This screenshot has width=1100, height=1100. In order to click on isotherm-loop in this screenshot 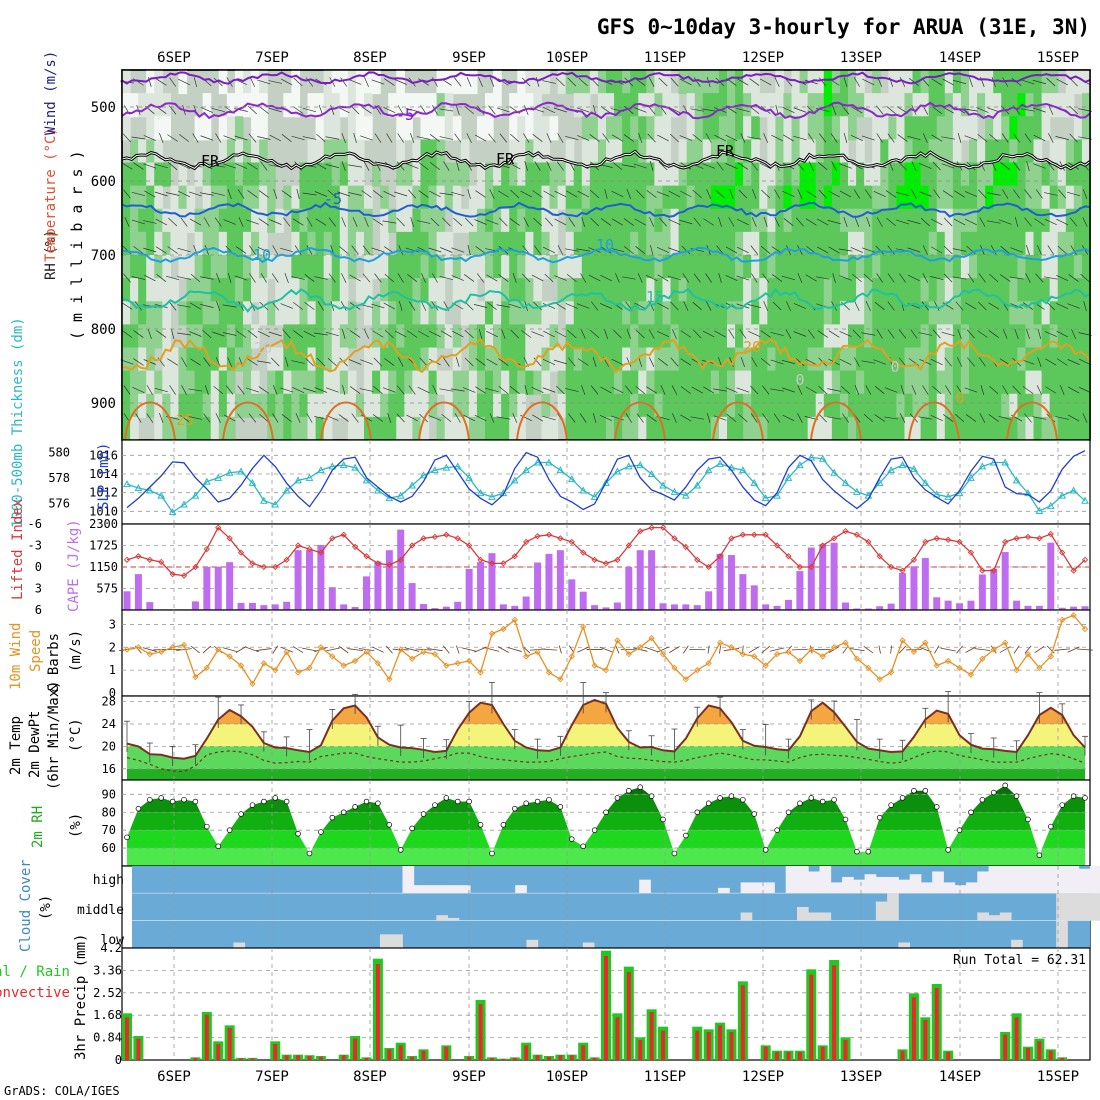, I will do `click(248, 421)`.